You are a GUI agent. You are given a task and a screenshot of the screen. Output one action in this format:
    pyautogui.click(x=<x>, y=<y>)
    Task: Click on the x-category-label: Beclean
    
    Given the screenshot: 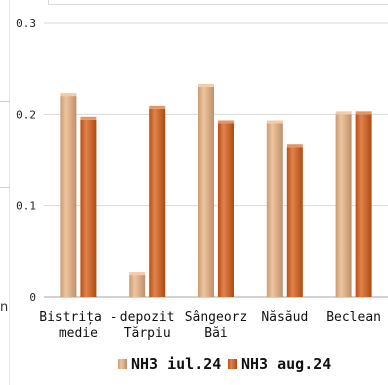 What is the action you would take?
    pyautogui.click(x=353, y=317)
    